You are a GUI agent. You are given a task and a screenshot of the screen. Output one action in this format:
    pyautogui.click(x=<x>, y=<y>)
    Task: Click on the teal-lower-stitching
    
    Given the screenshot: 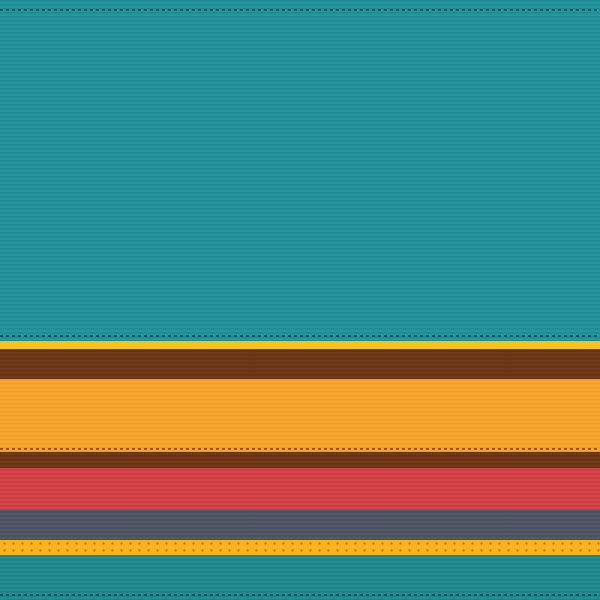 What is the action you would take?
    pyautogui.click(x=300, y=336)
    